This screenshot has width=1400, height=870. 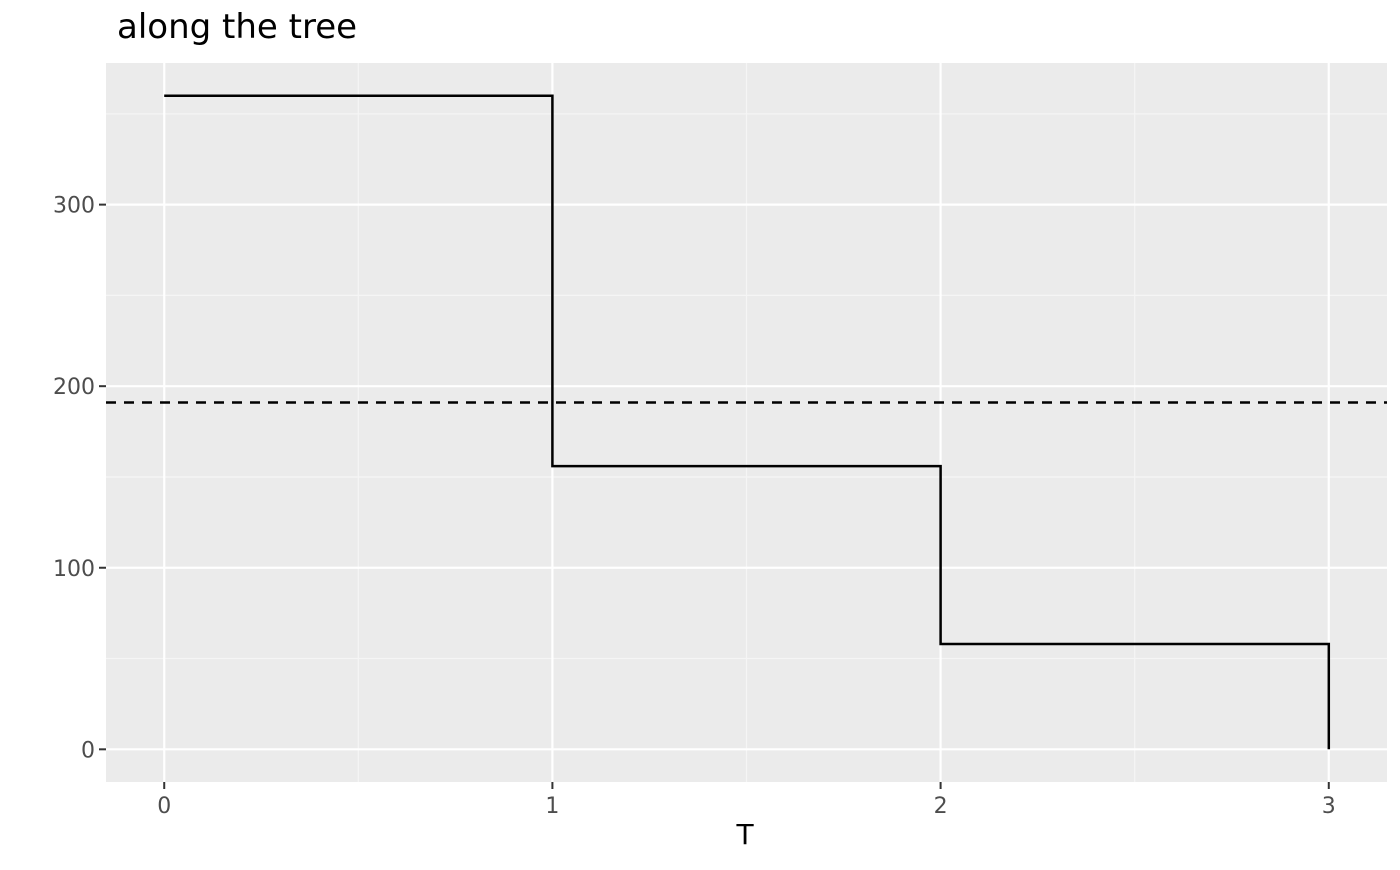 I want to click on y-tick-label: 100, so click(x=74, y=569).